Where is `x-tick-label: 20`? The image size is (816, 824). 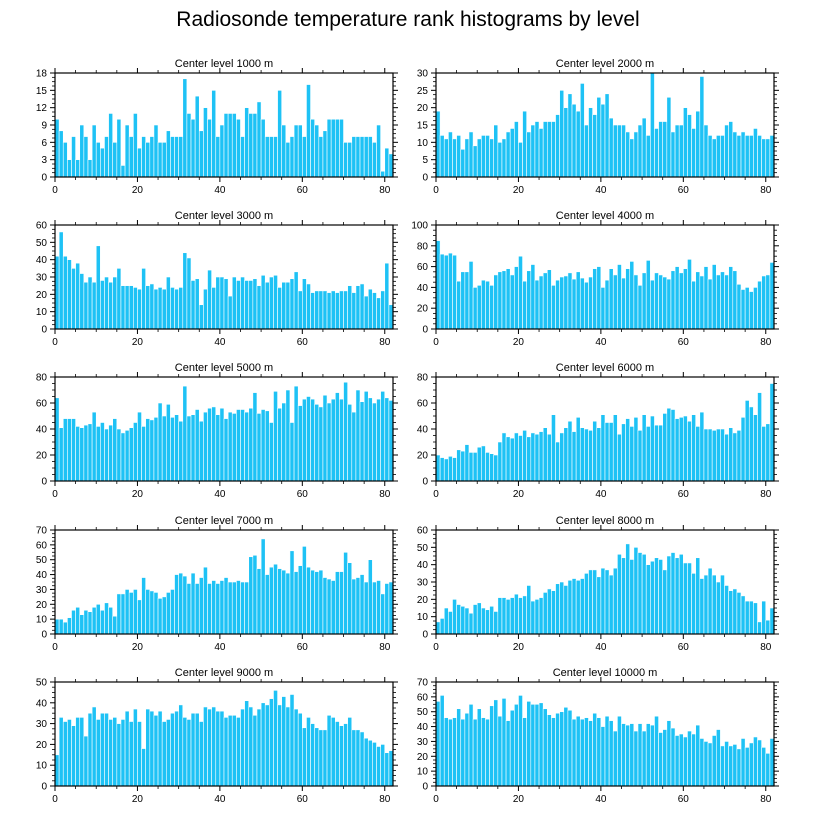 x-tick-label: 20 is located at coordinates (519, 799).